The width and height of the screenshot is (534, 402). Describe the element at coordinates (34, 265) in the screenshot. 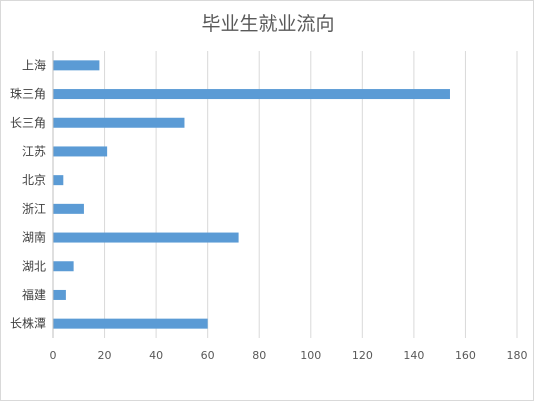

I see `category-label: 湖北` at that location.